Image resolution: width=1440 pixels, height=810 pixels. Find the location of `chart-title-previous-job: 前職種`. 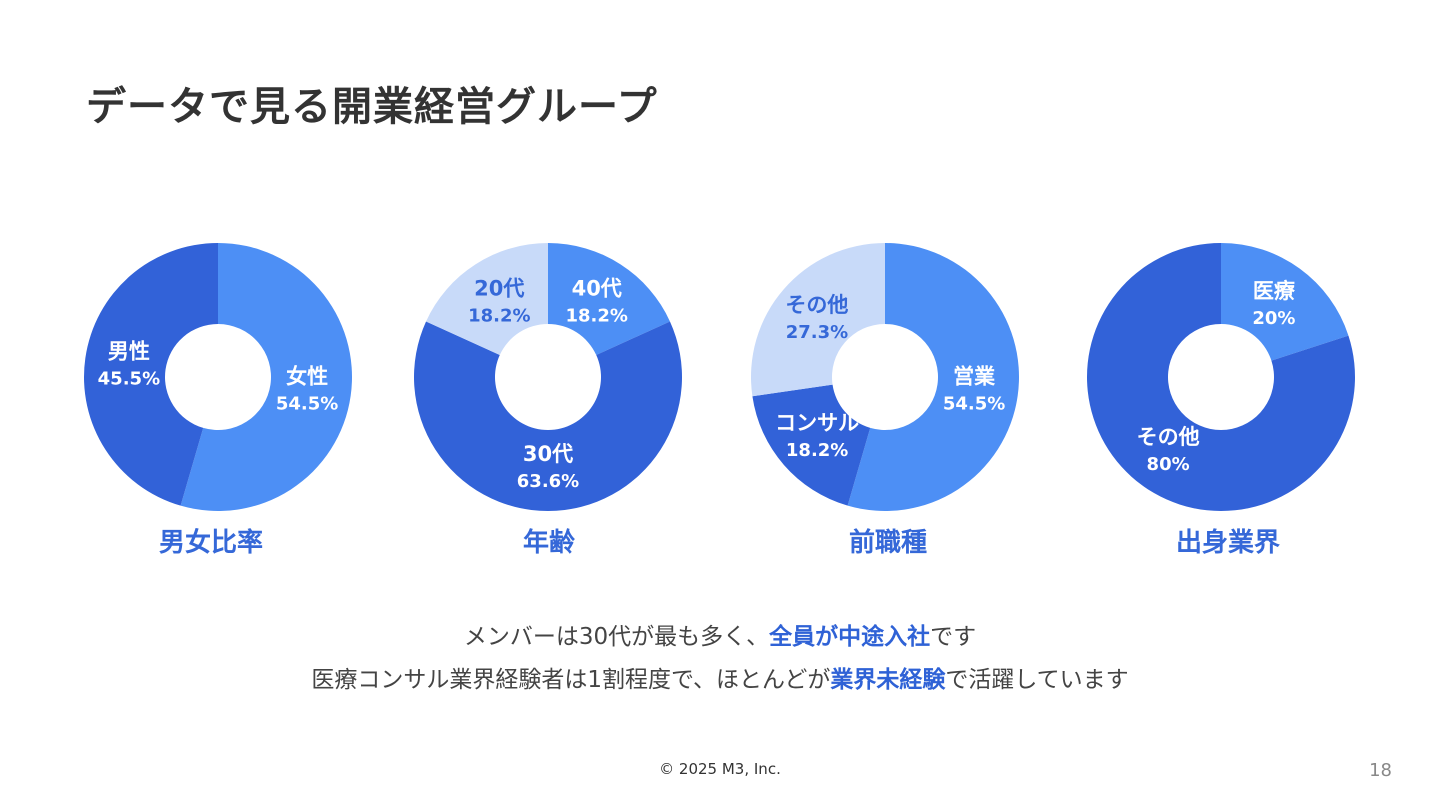

chart-title-previous-job: 前職種 is located at coordinates (887, 543).